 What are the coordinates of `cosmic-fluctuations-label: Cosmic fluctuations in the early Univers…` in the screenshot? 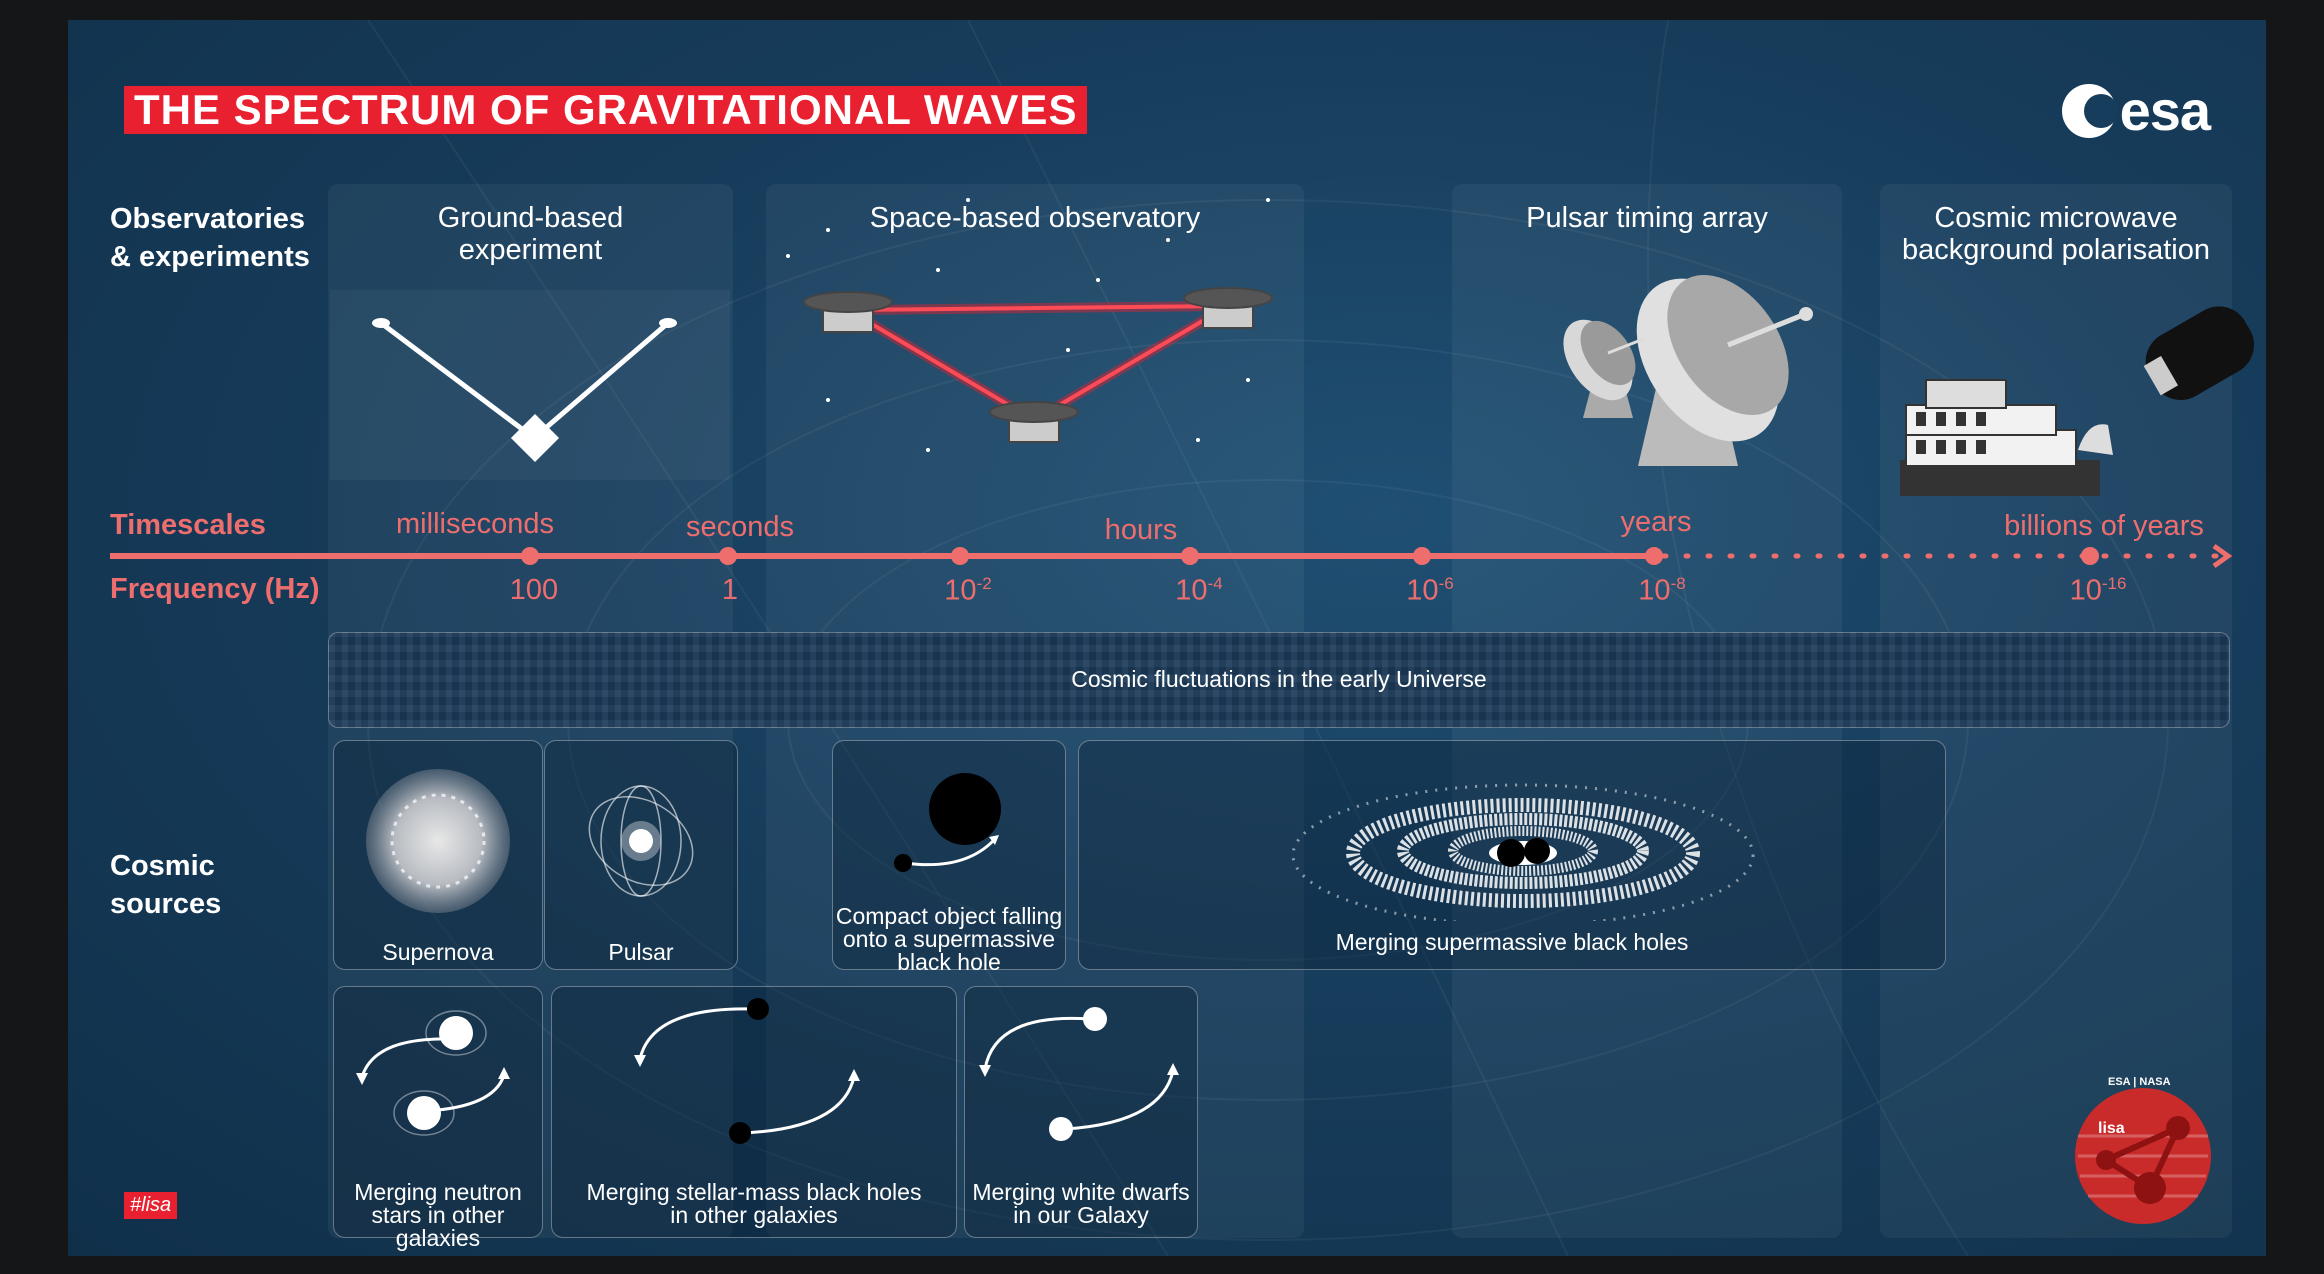 It's located at (1279, 679).